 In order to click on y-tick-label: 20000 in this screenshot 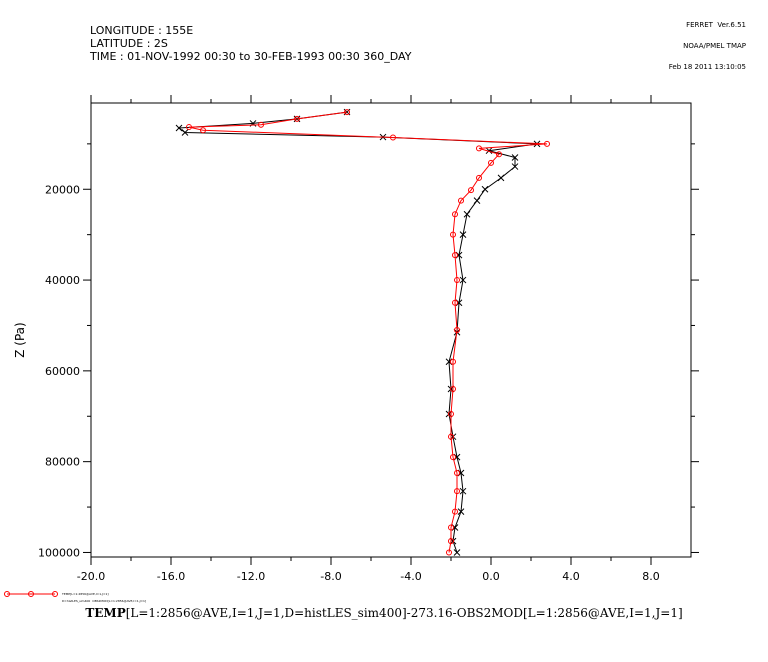, I will do `click(62, 189)`.